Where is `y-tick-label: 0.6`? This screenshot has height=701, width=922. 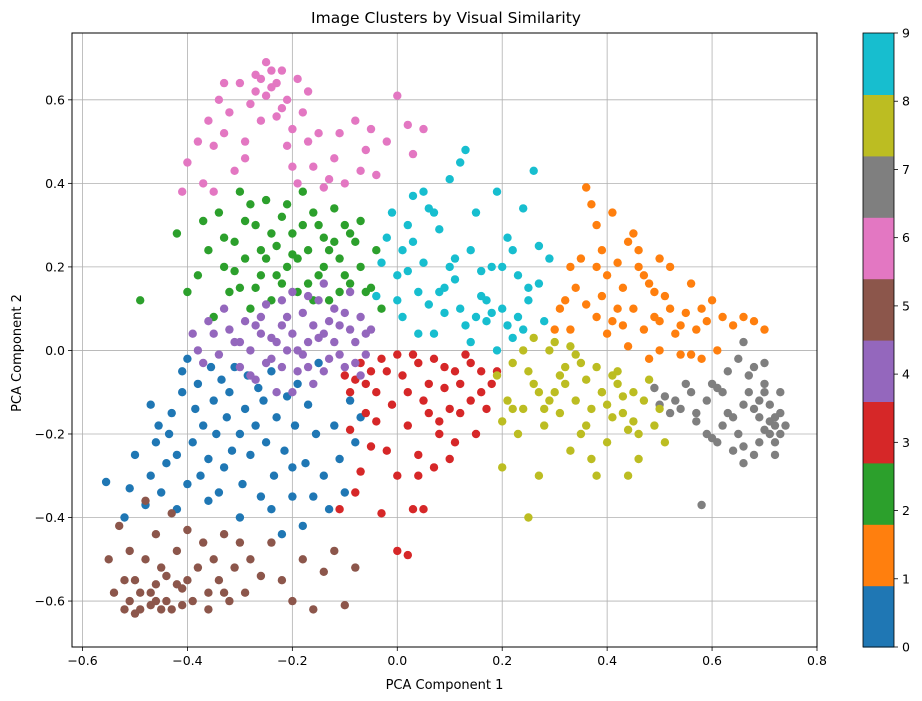 y-tick-label: 0.6 is located at coordinates (55, 99).